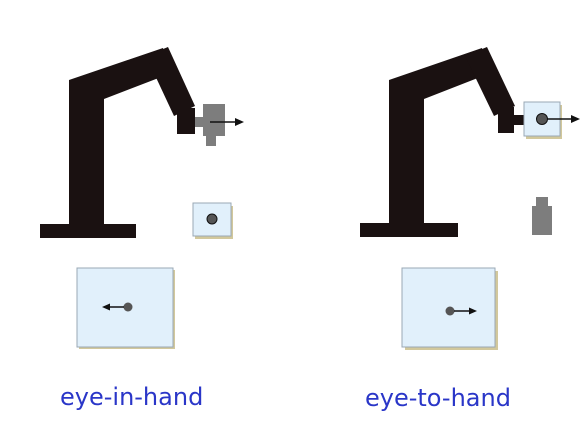  Describe the element at coordinates (132, 397) in the screenshot. I see `eye-in-hand-caption: eye-in-hand` at that location.